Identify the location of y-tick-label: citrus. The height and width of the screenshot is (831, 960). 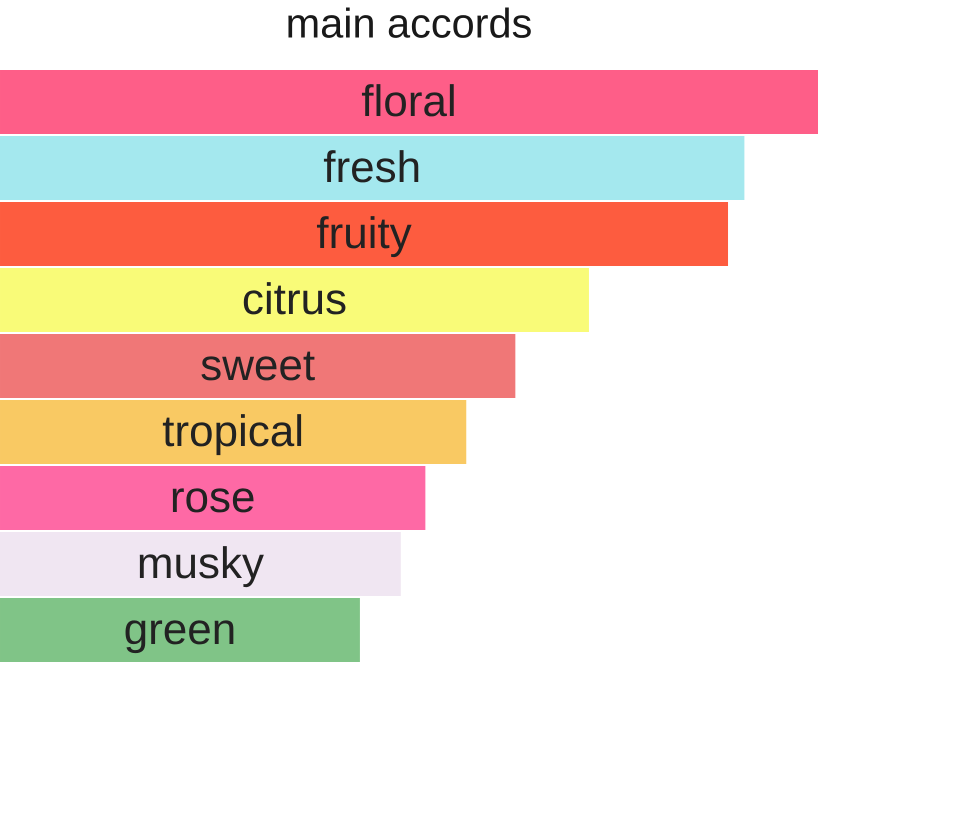
(295, 298).